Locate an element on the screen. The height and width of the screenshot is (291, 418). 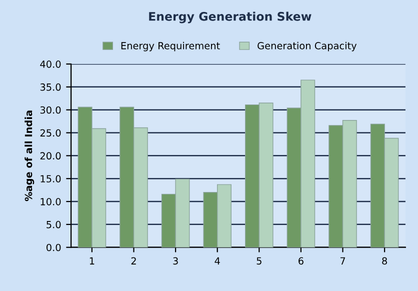
y-axis-title: %age of all India is located at coordinates (29, 156).